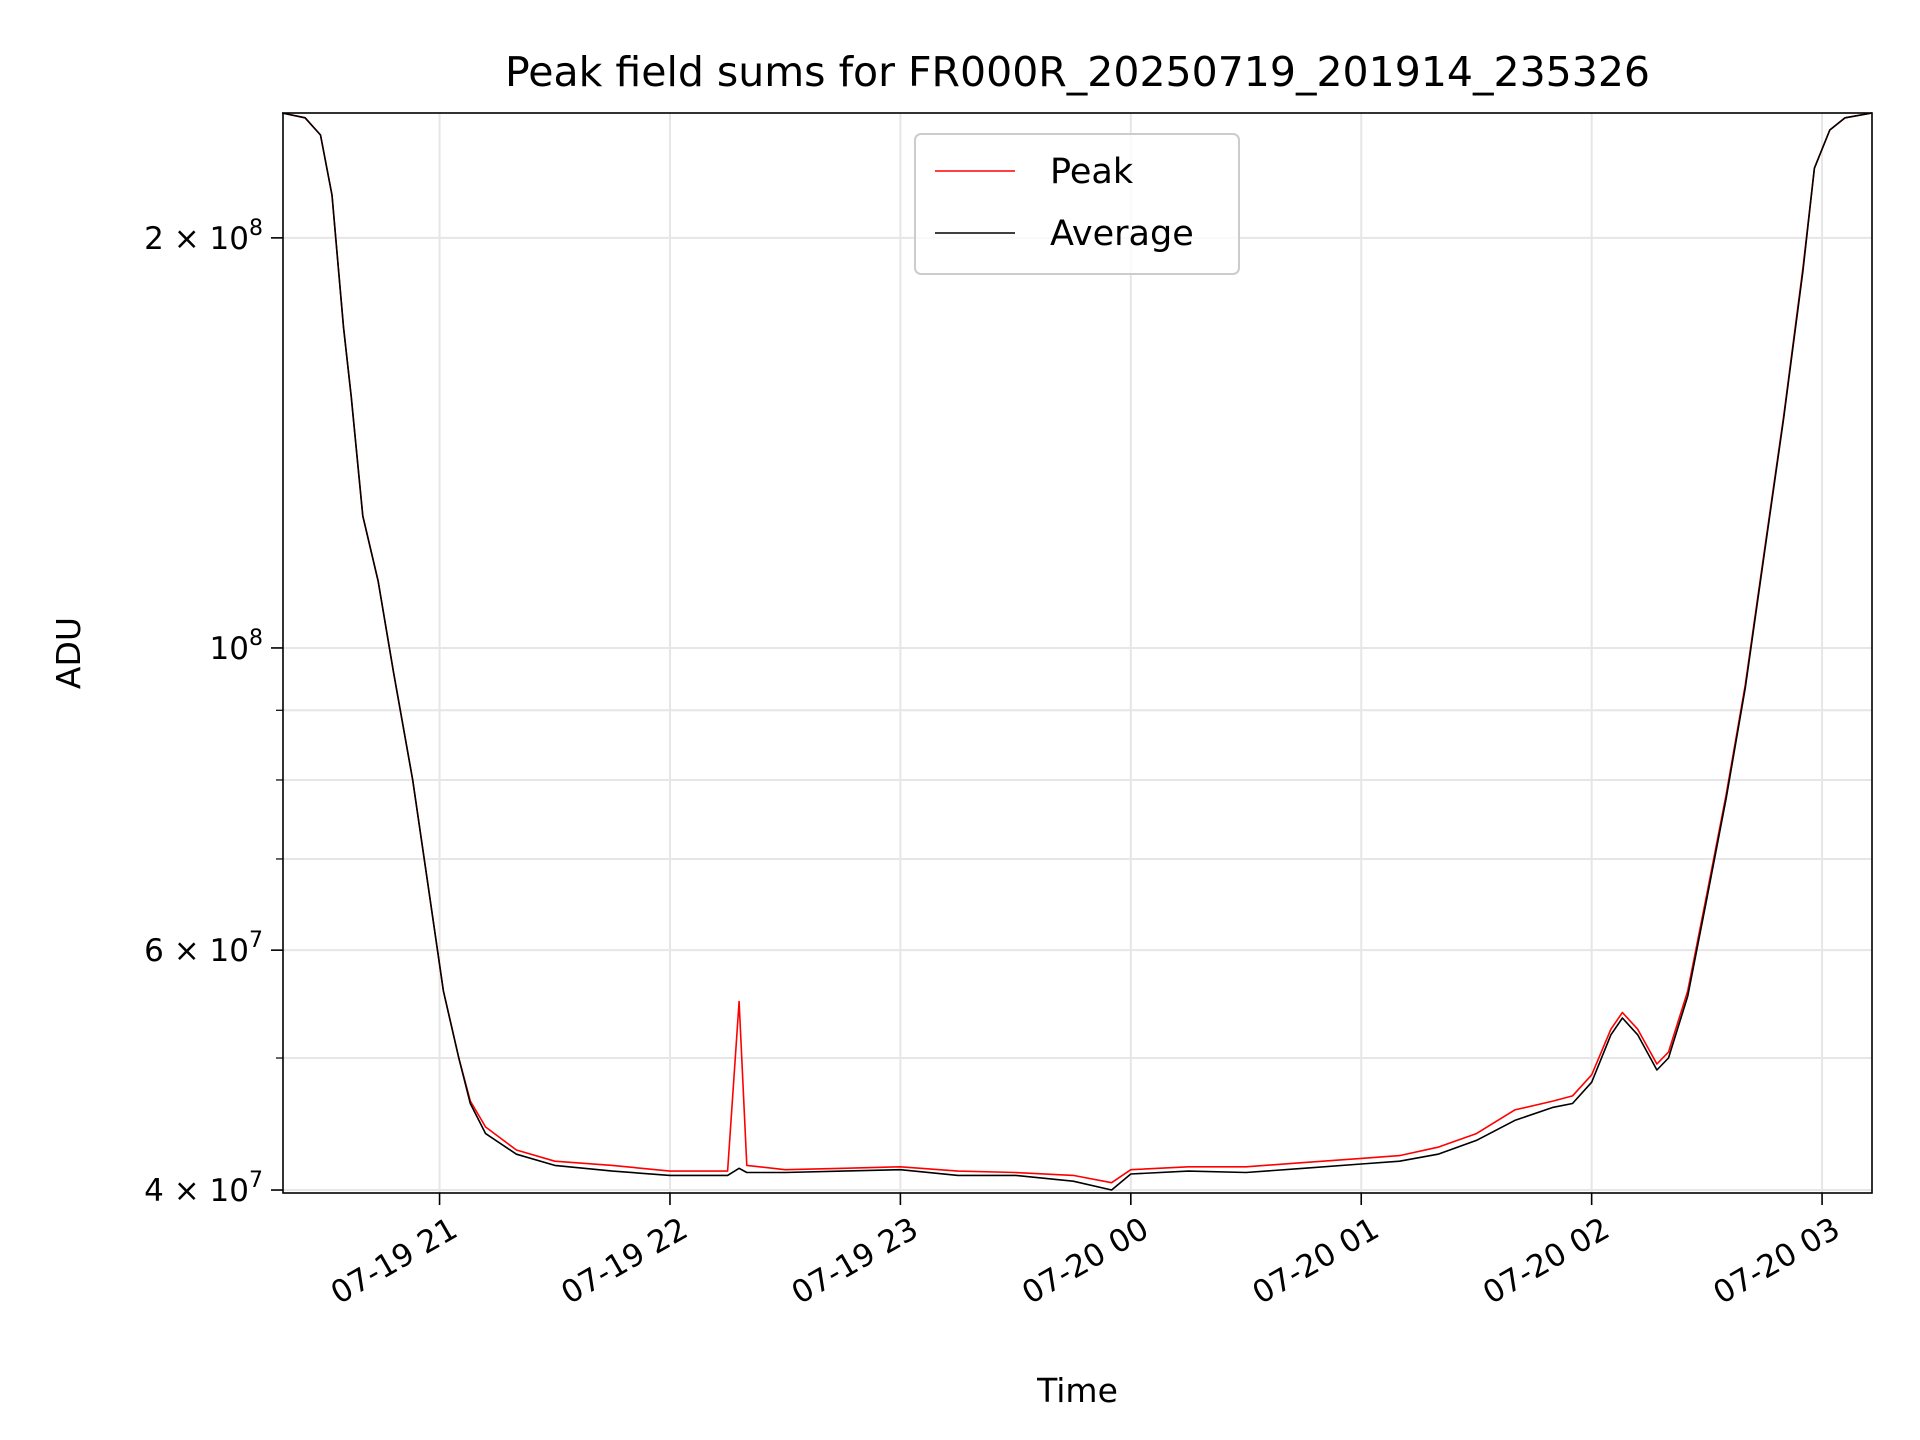 The image size is (1920, 1440). What do you see at coordinates (203, 1188) in the screenshot?
I see `y-tick-label: 4 × 107` at bounding box center [203, 1188].